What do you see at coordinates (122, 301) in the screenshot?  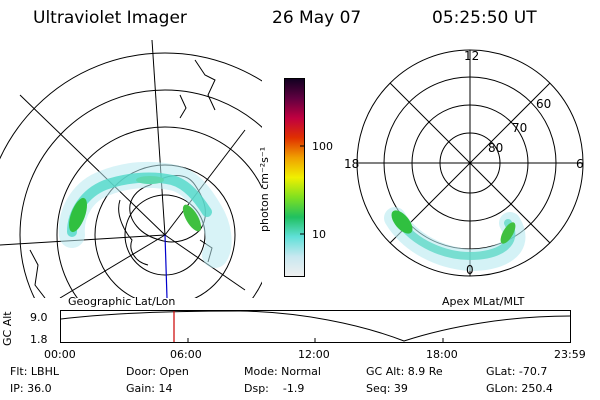 I see `left-panel-caption: Geographic Lat/Lon` at bounding box center [122, 301].